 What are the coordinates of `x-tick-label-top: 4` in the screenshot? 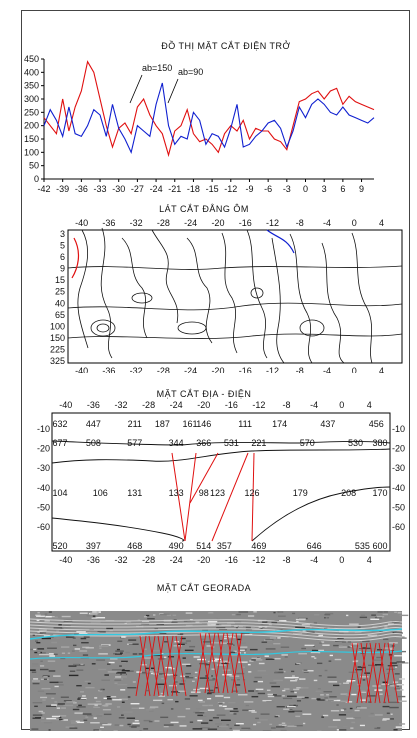 It's located at (381, 223).